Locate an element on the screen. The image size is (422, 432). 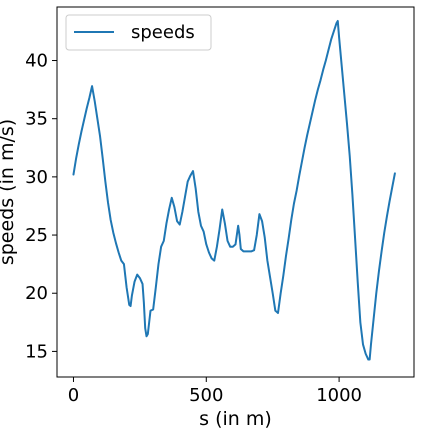
x-tick-label: 500 is located at coordinates (206, 395).